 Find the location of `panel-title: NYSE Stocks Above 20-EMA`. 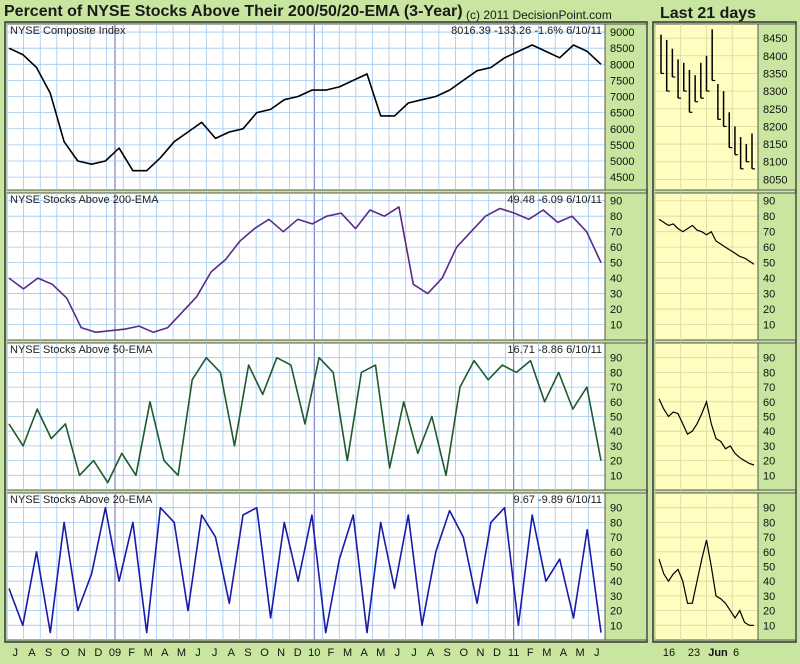

panel-title: NYSE Stocks Above 20-EMA is located at coordinates (81, 500).